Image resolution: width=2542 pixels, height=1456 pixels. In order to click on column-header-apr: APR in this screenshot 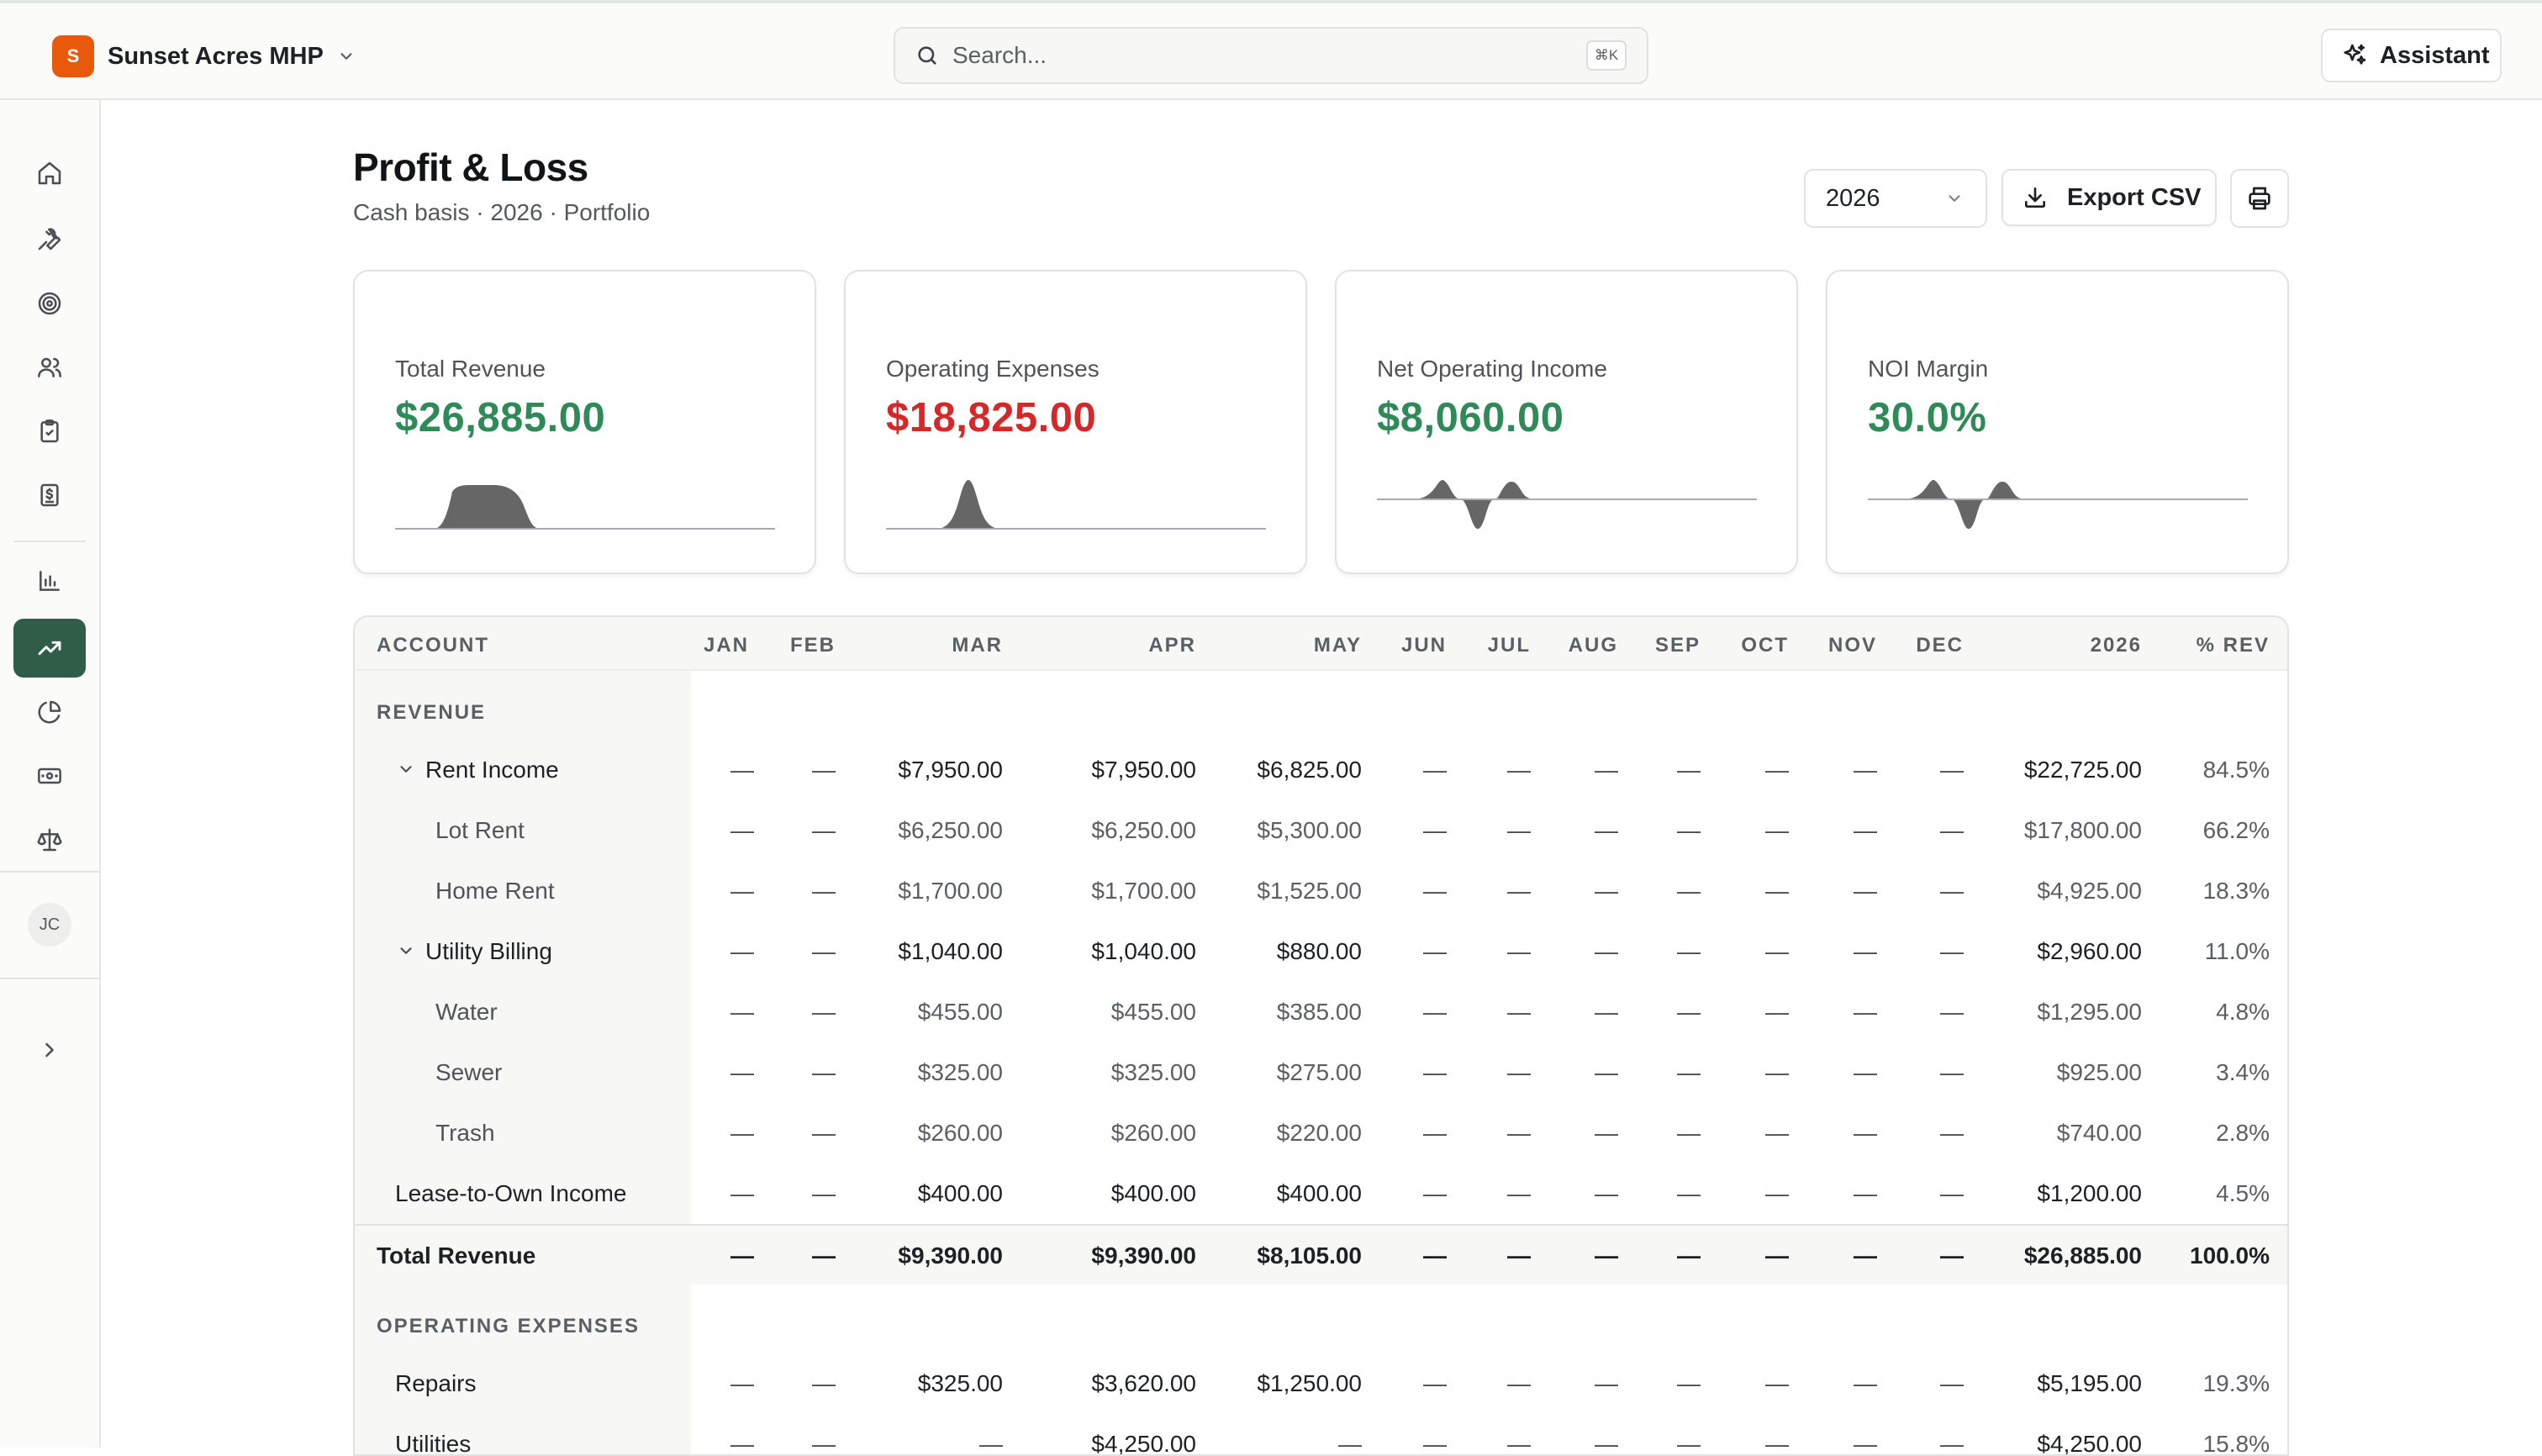, I will do `click(1172, 645)`.